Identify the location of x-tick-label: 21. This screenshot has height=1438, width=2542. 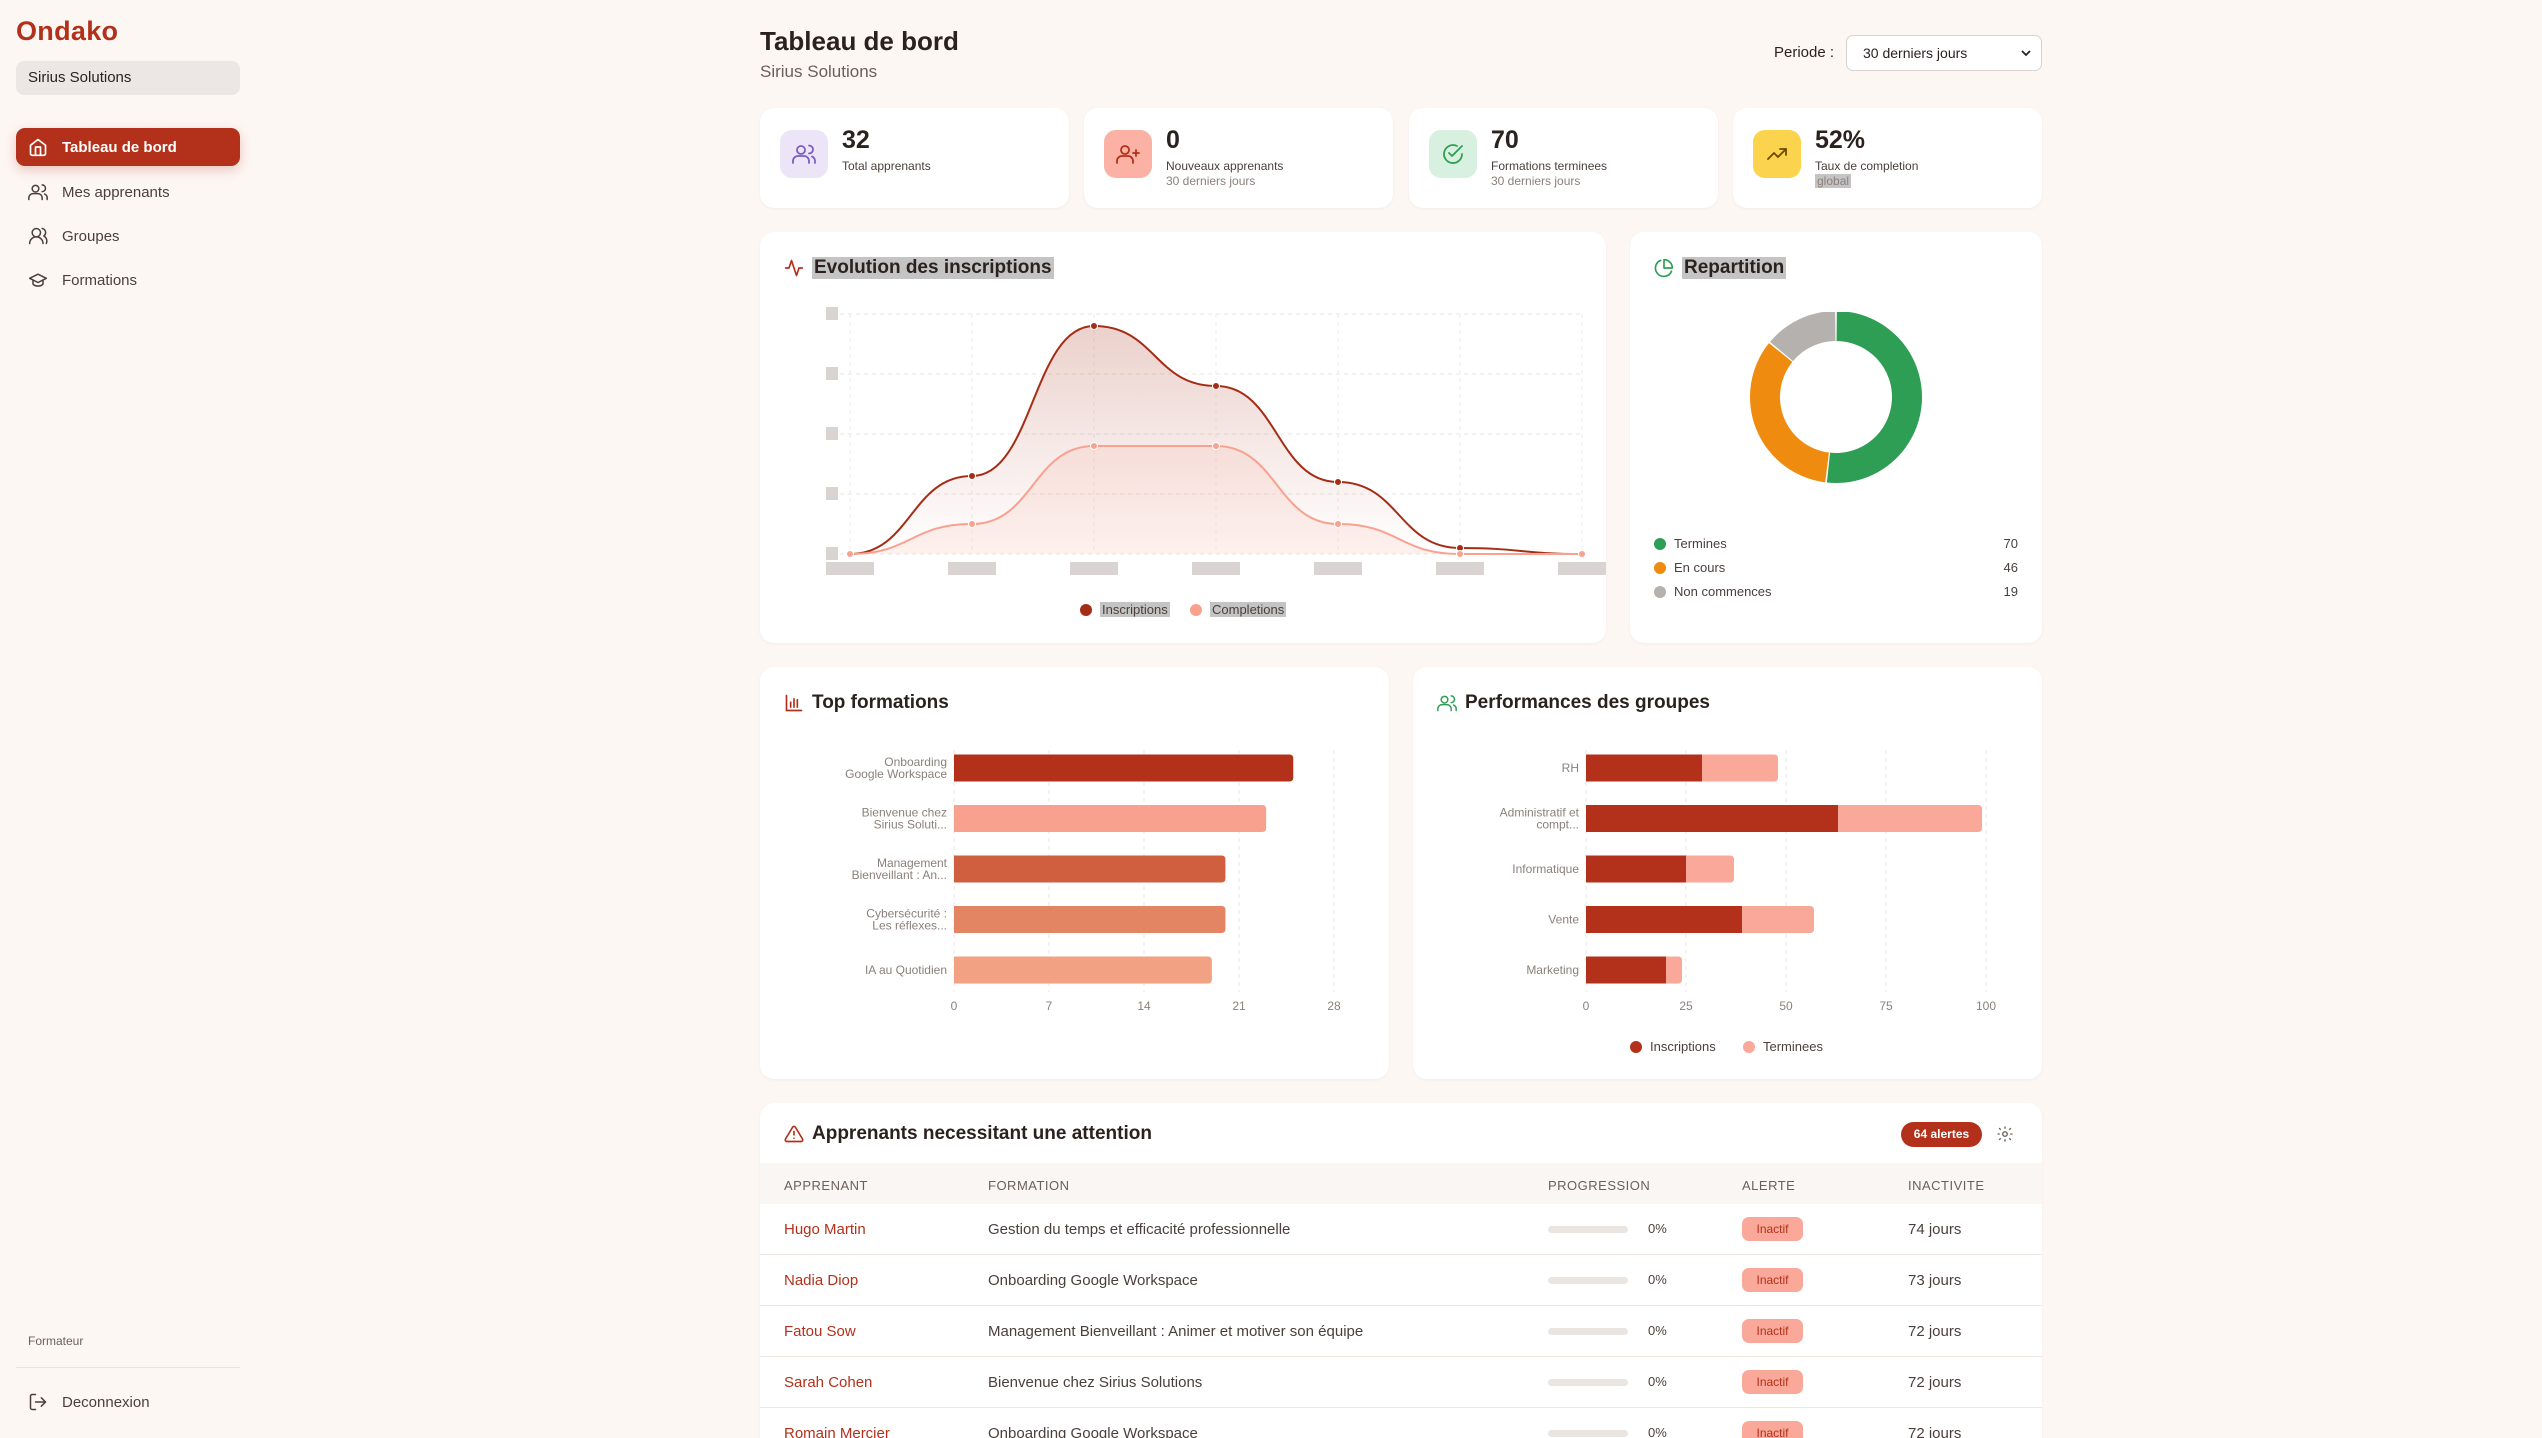
(1239, 1006).